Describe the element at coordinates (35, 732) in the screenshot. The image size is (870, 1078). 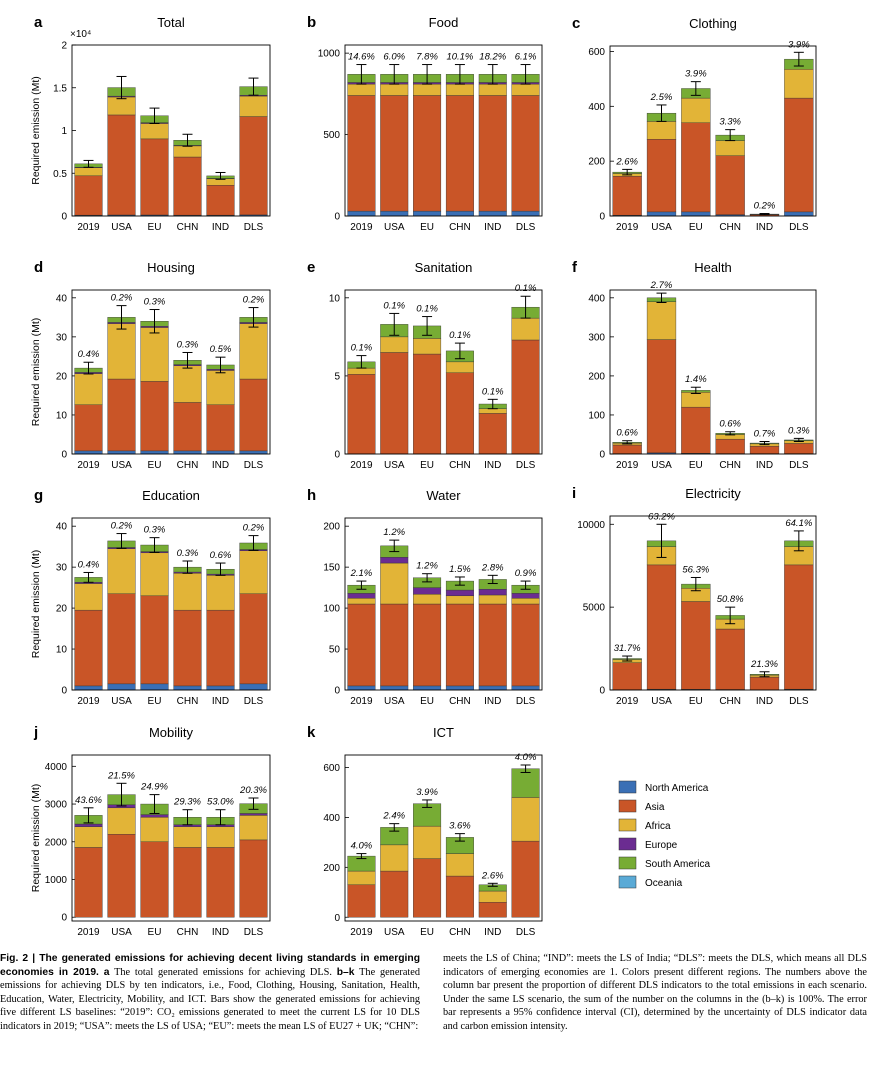
I see `panel-letter: j` at that location.